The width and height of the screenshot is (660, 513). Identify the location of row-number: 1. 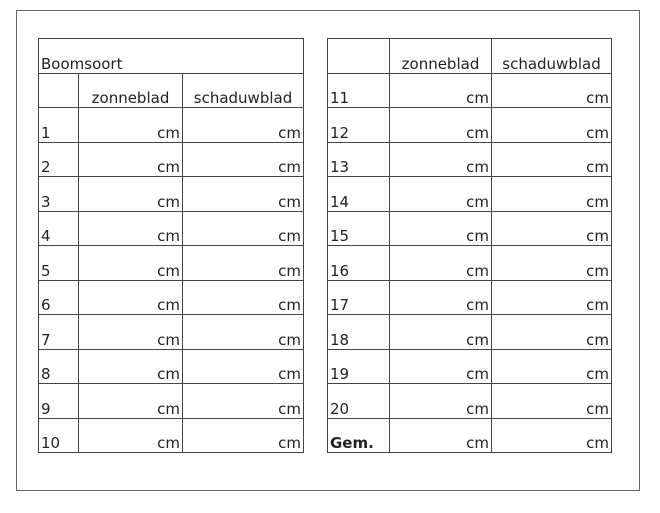
(58, 125).